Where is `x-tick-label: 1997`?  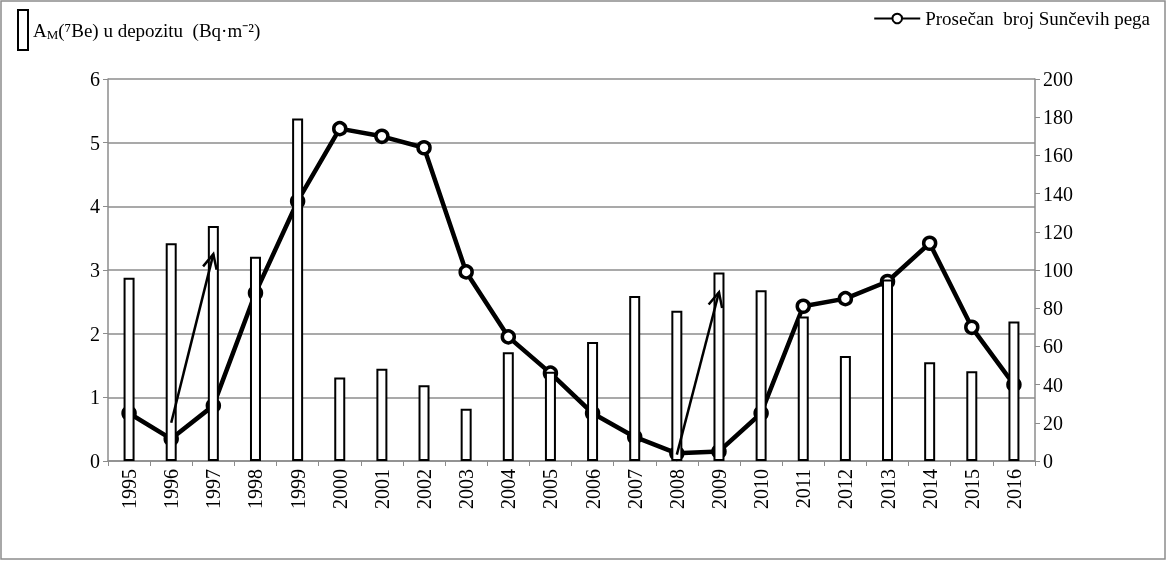 x-tick-label: 1997 is located at coordinates (213, 489).